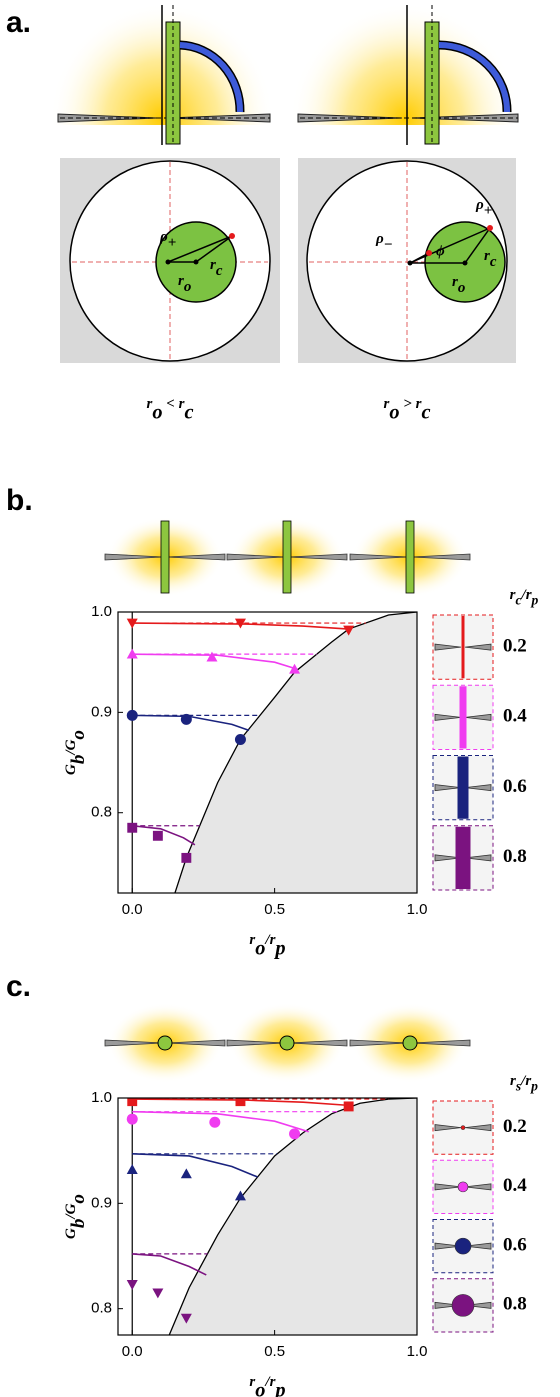 Image resolution: width=560 pixels, height=1397 pixels. I want to click on x-tick-label: 0.5, so click(274, 909).